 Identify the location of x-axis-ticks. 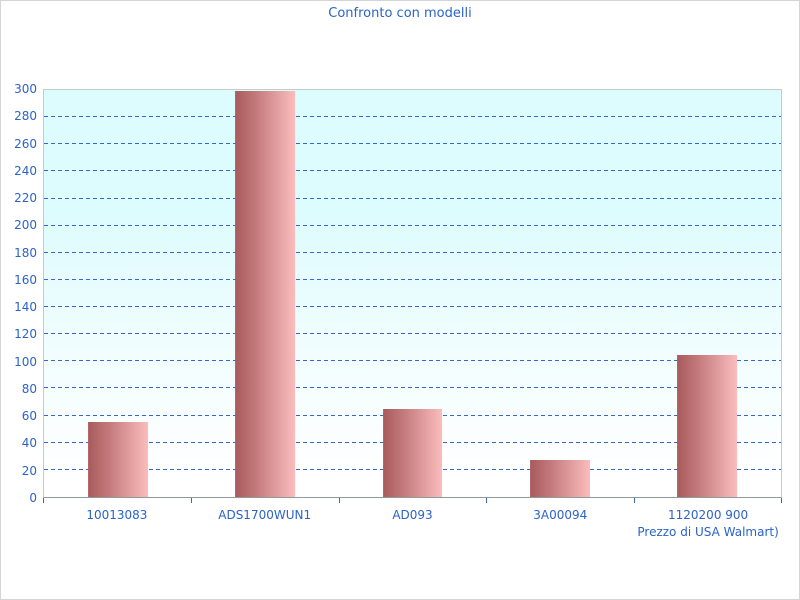
(412, 500).